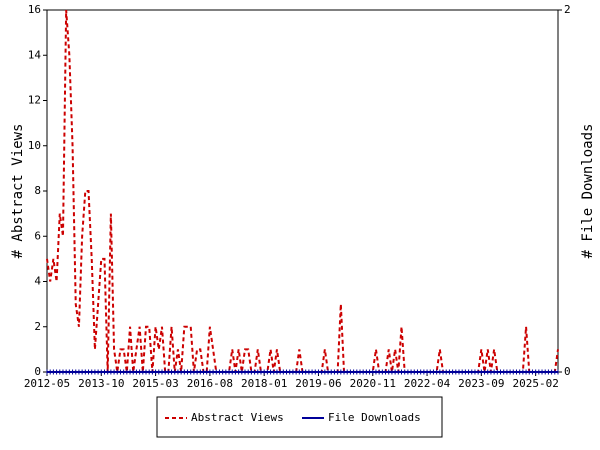 The width and height of the screenshot is (600, 450). Describe the element at coordinates (37, 235) in the screenshot. I see `y-tick-label: 6` at that location.